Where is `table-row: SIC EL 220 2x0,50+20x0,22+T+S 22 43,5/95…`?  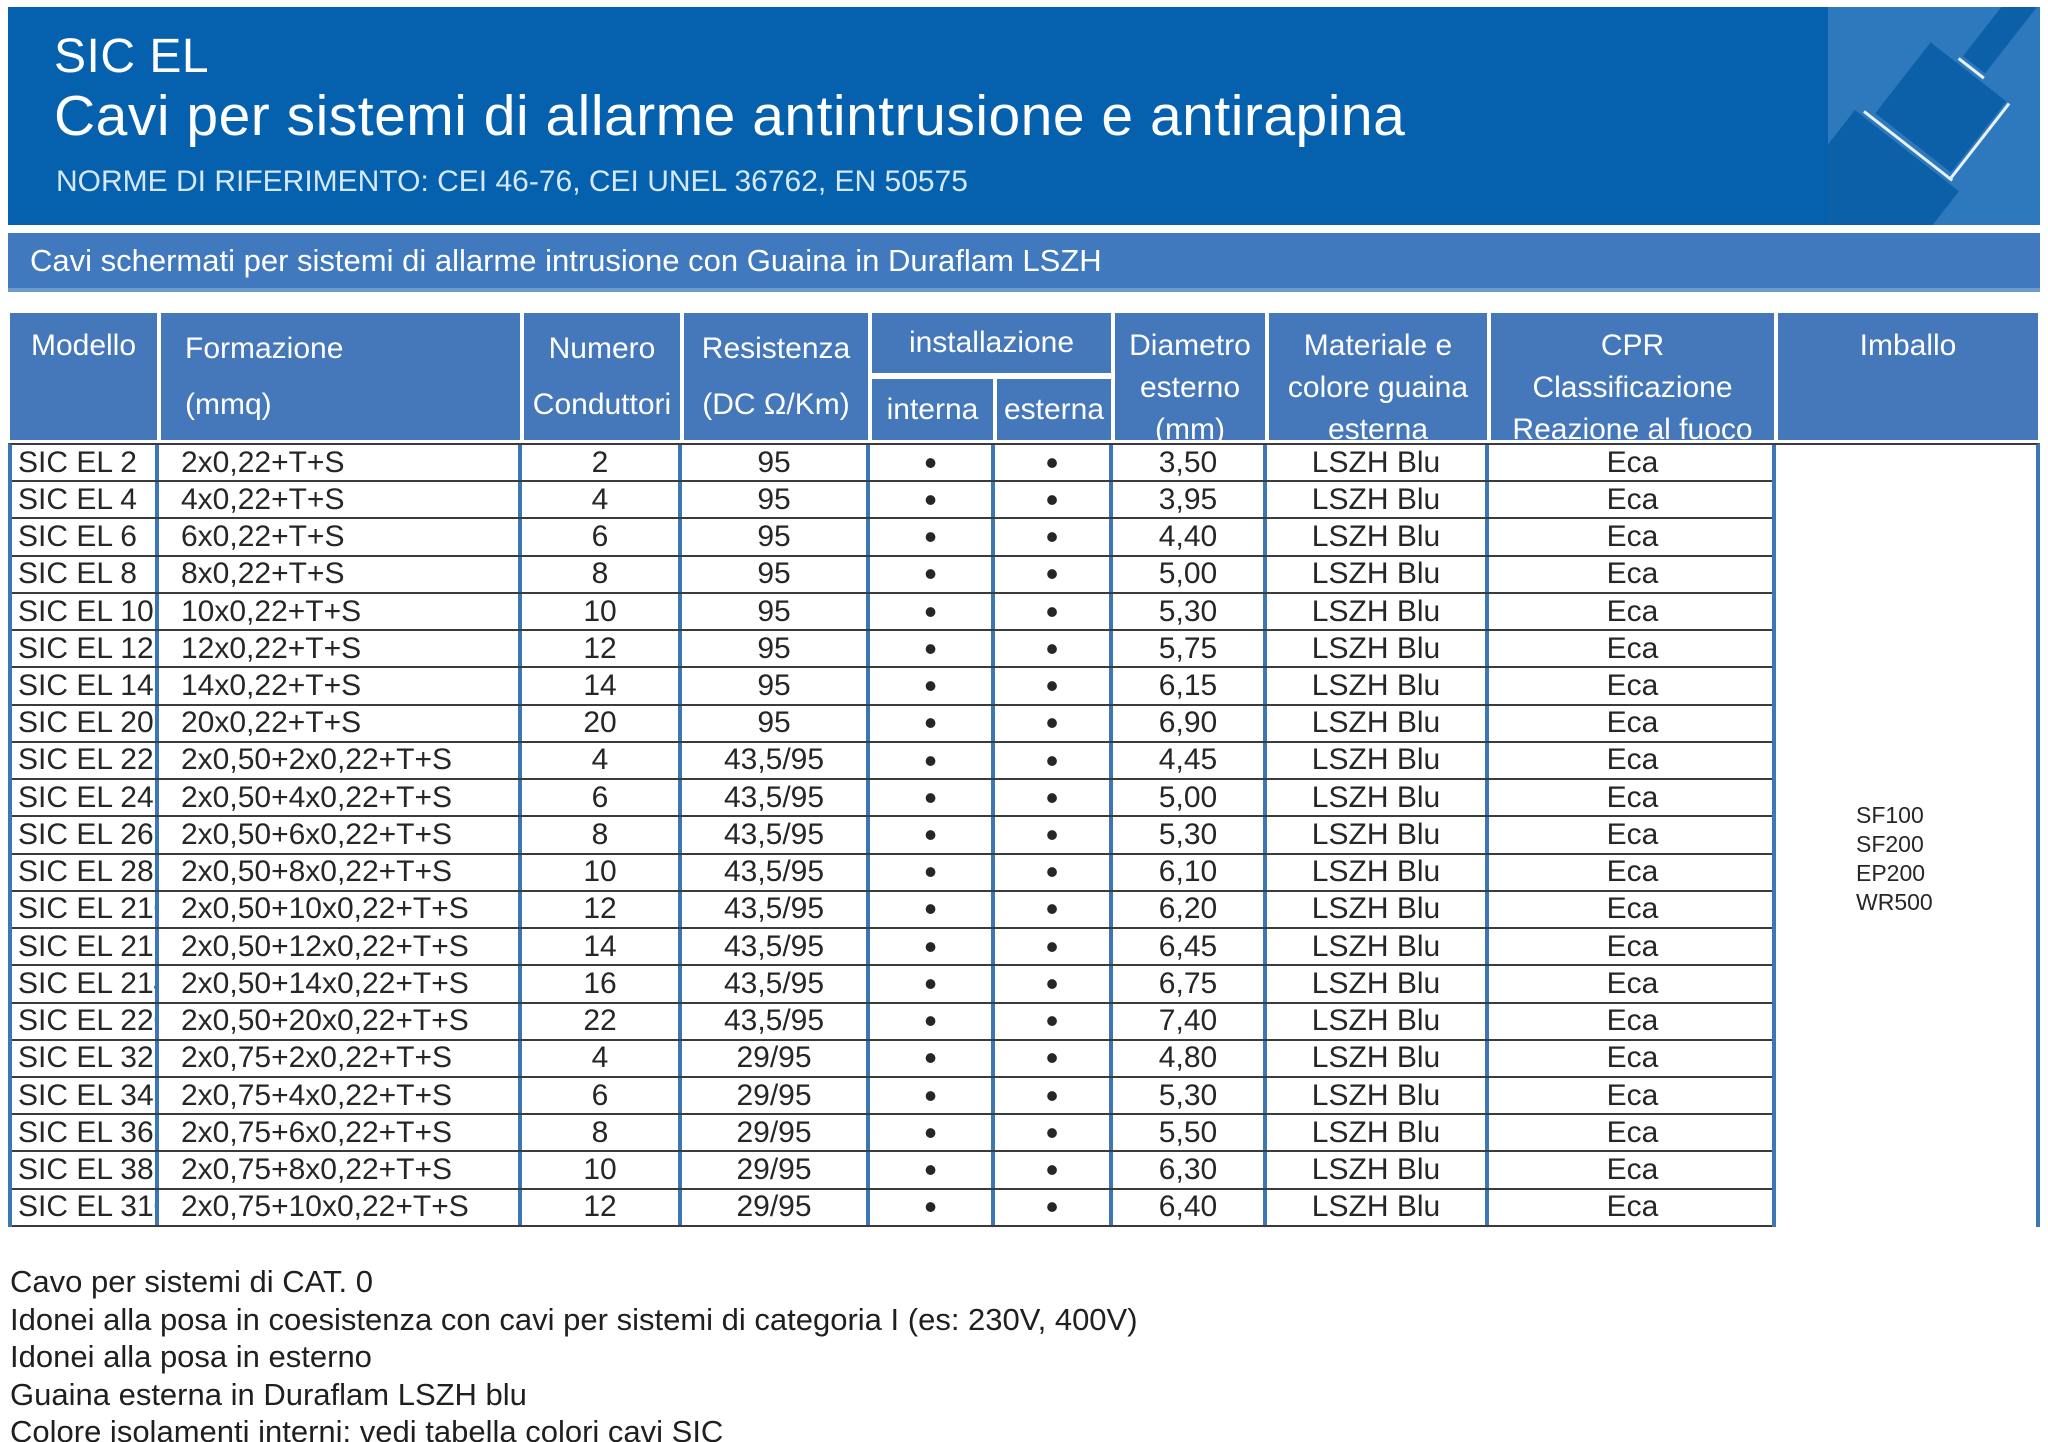
table-row: SIC EL 220 2x0,50+20x0,22+T+S 22 43,5/95… is located at coordinates (1024, 1022).